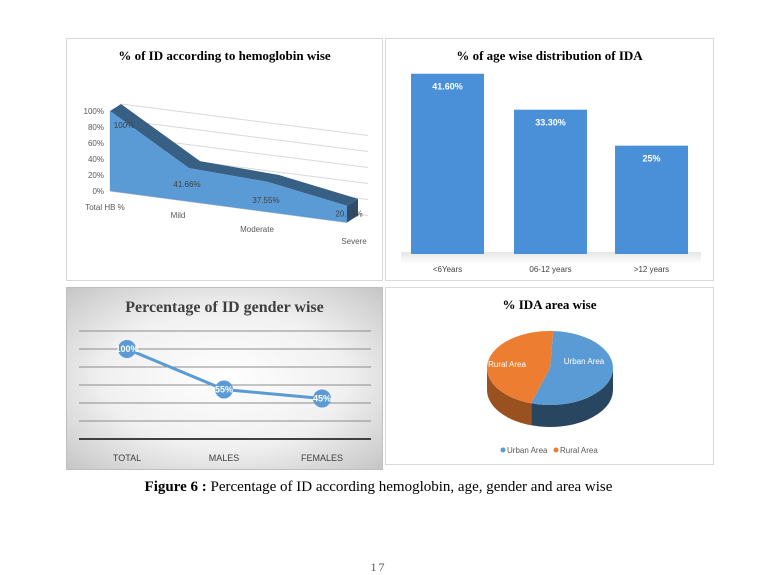  I want to click on bar-value-label: 25%, so click(651, 159).